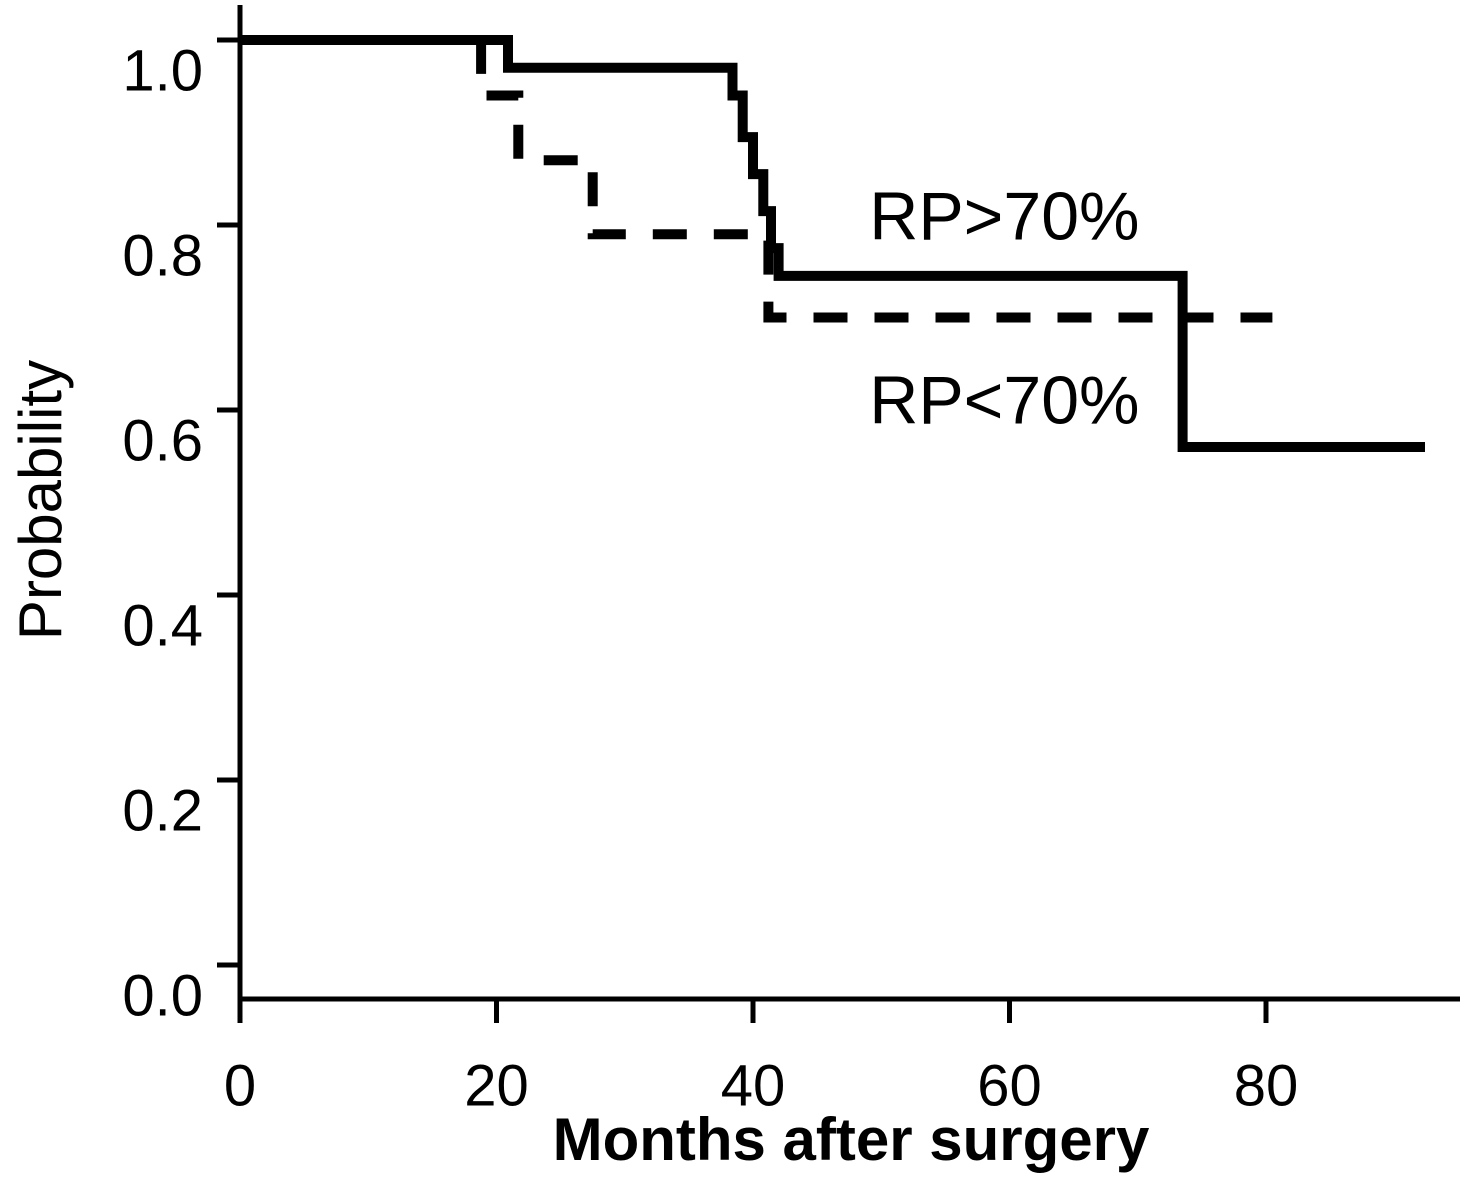  Describe the element at coordinates (162, 255) in the screenshot. I see `y-tick-label: 0.8` at that location.